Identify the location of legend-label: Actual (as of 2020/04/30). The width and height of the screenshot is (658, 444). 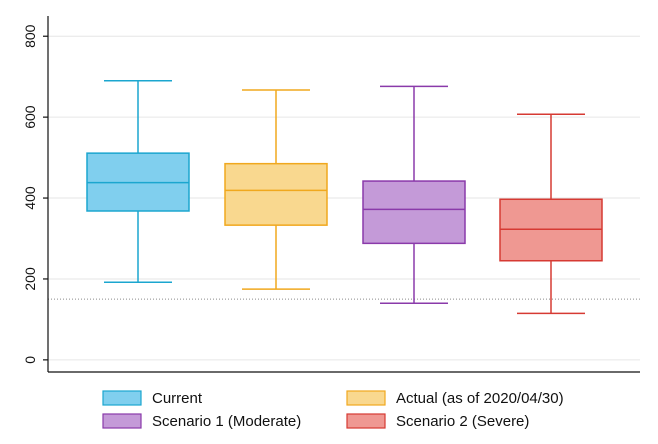
(480, 398).